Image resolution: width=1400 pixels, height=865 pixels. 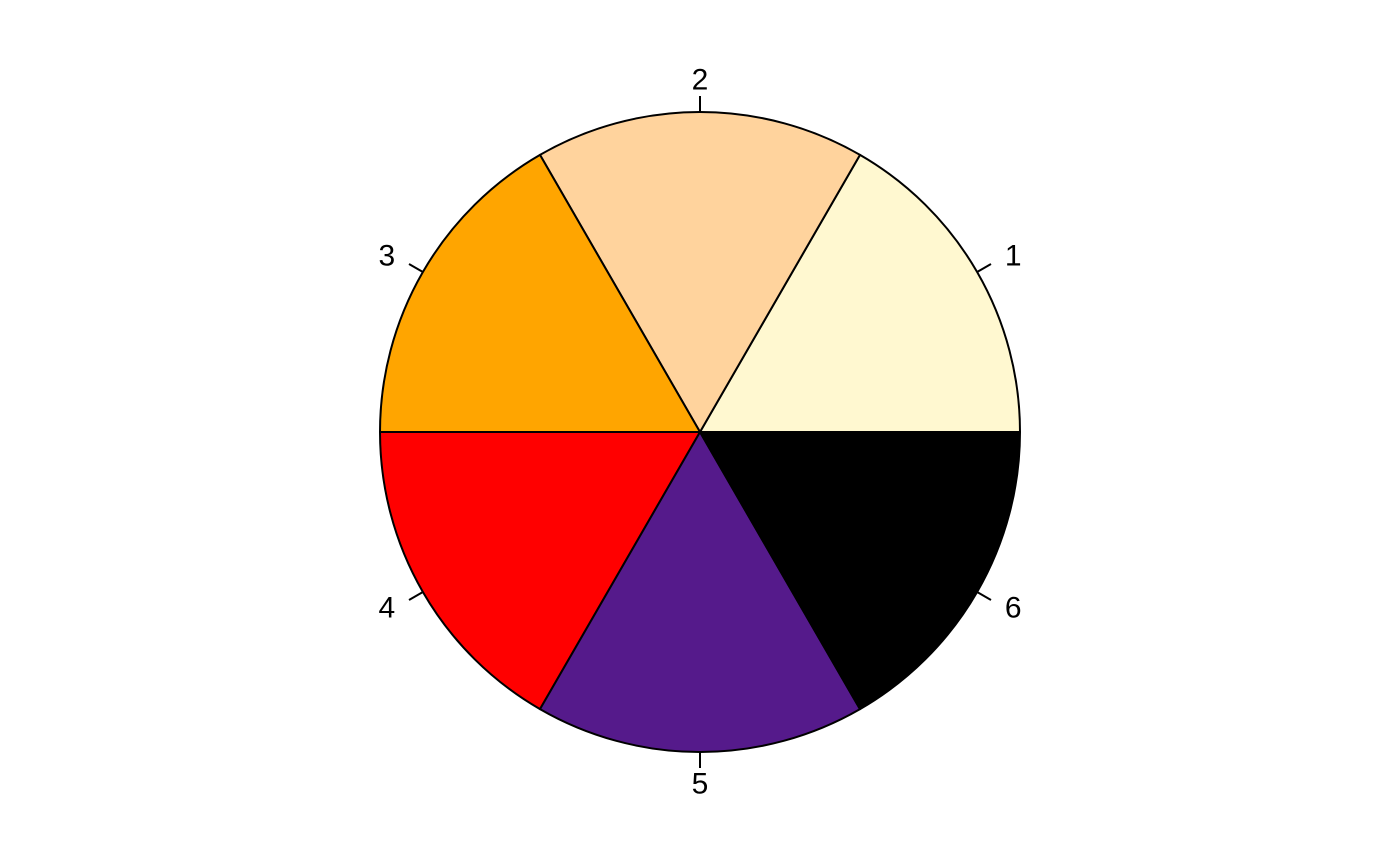 I want to click on slice-label-1: 1, so click(x=1013, y=256).